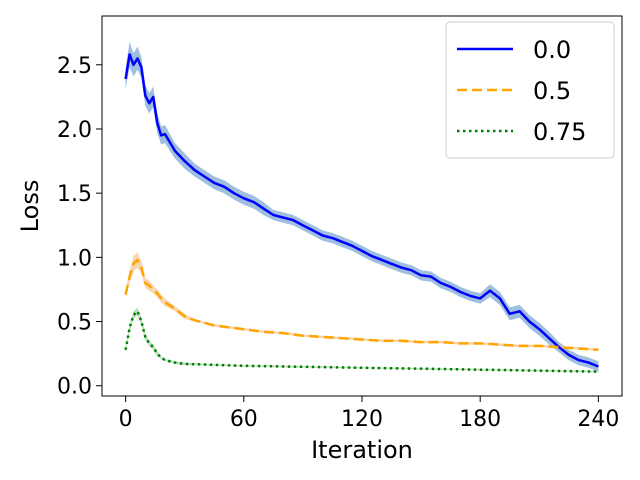  I want to click on x-tick-label: 60, so click(244, 419).